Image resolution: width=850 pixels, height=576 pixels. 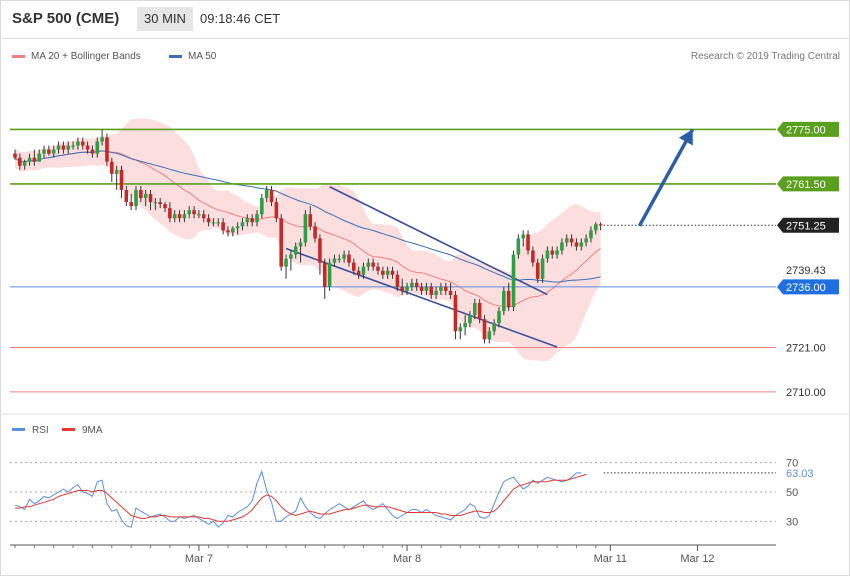 I want to click on ma20-swatch, so click(x=18, y=56).